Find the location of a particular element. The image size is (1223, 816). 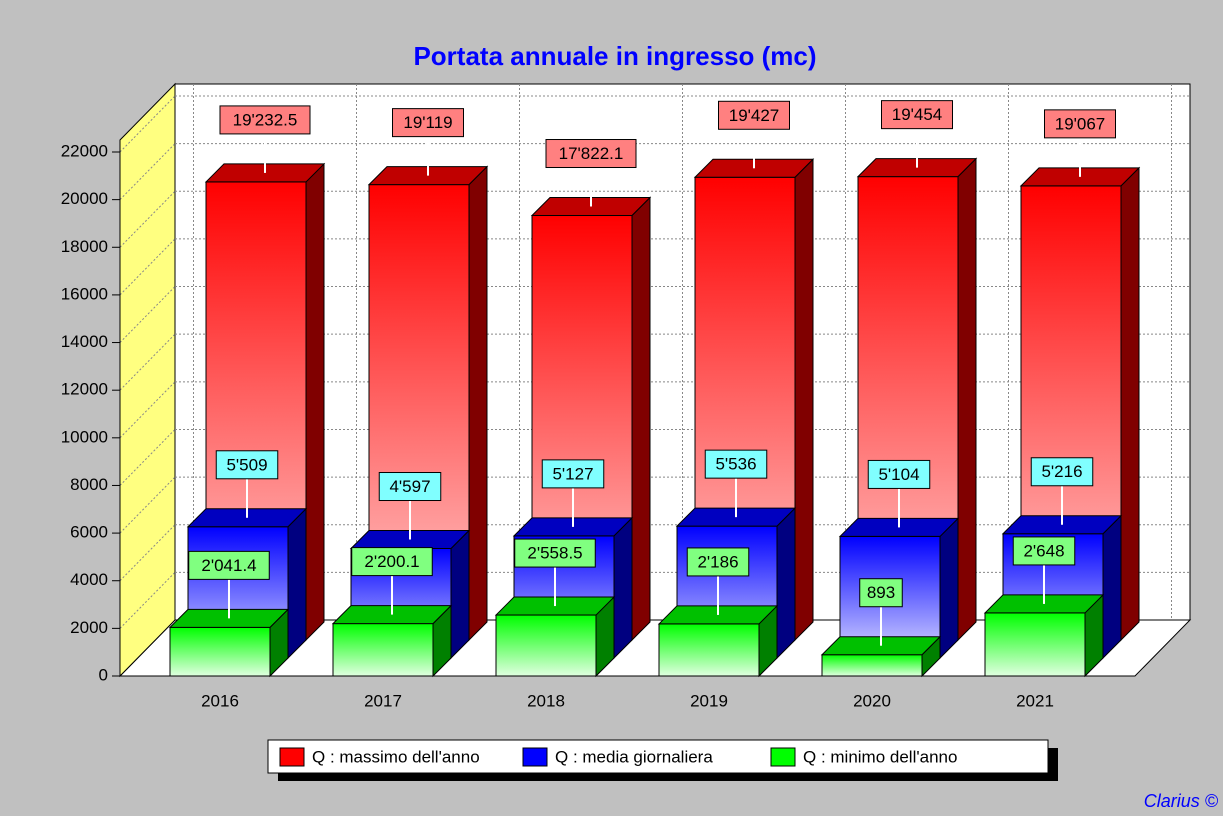

value-label: 5'509 is located at coordinates (246, 464).